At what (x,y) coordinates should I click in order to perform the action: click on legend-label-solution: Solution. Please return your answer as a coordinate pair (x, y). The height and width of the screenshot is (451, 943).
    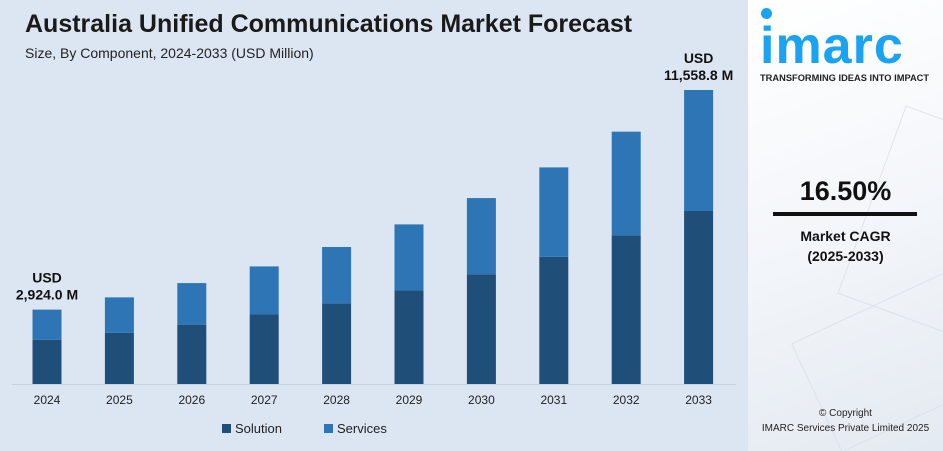
    Looking at the image, I should click on (258, 428).